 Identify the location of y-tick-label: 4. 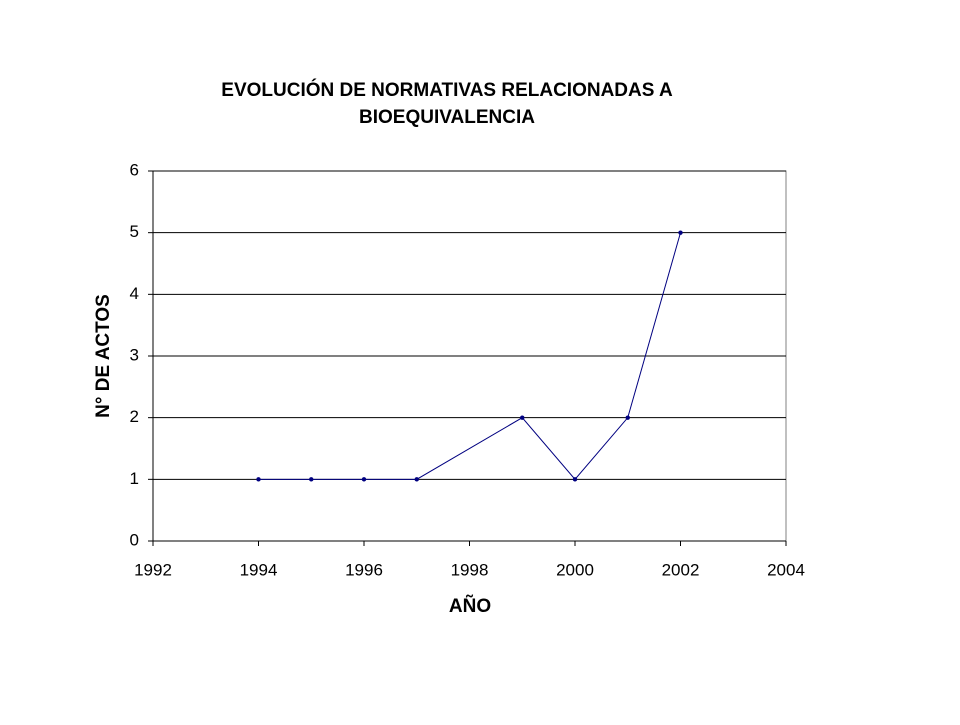
(134, 293).